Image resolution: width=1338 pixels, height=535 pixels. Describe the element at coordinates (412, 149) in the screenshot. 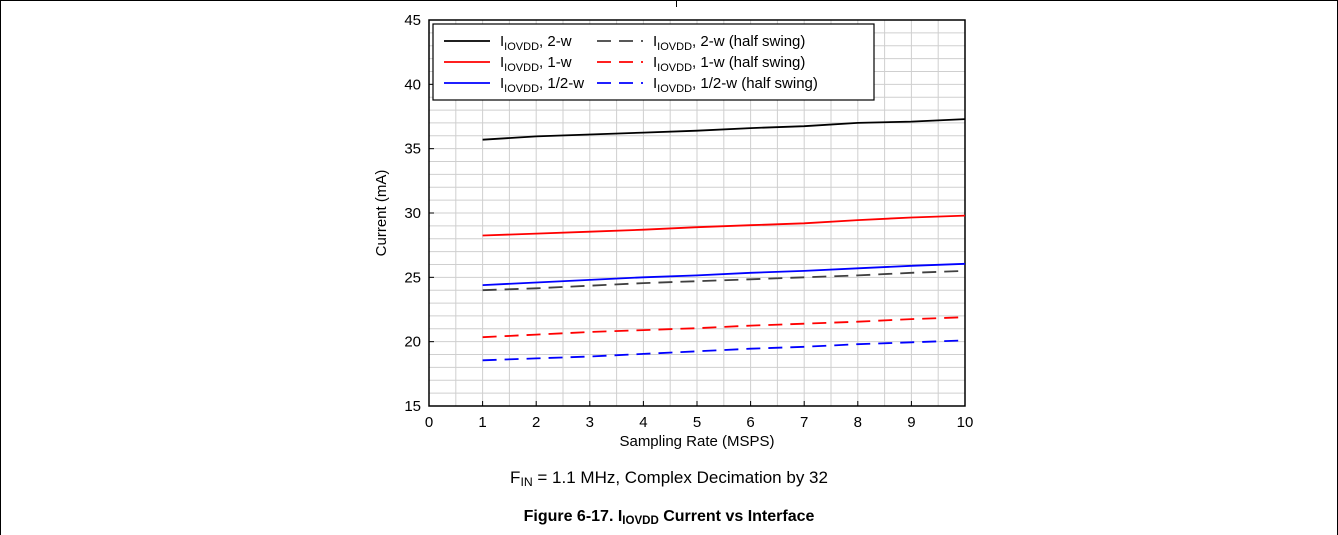

I see `y-tick-label: 35` at that location.